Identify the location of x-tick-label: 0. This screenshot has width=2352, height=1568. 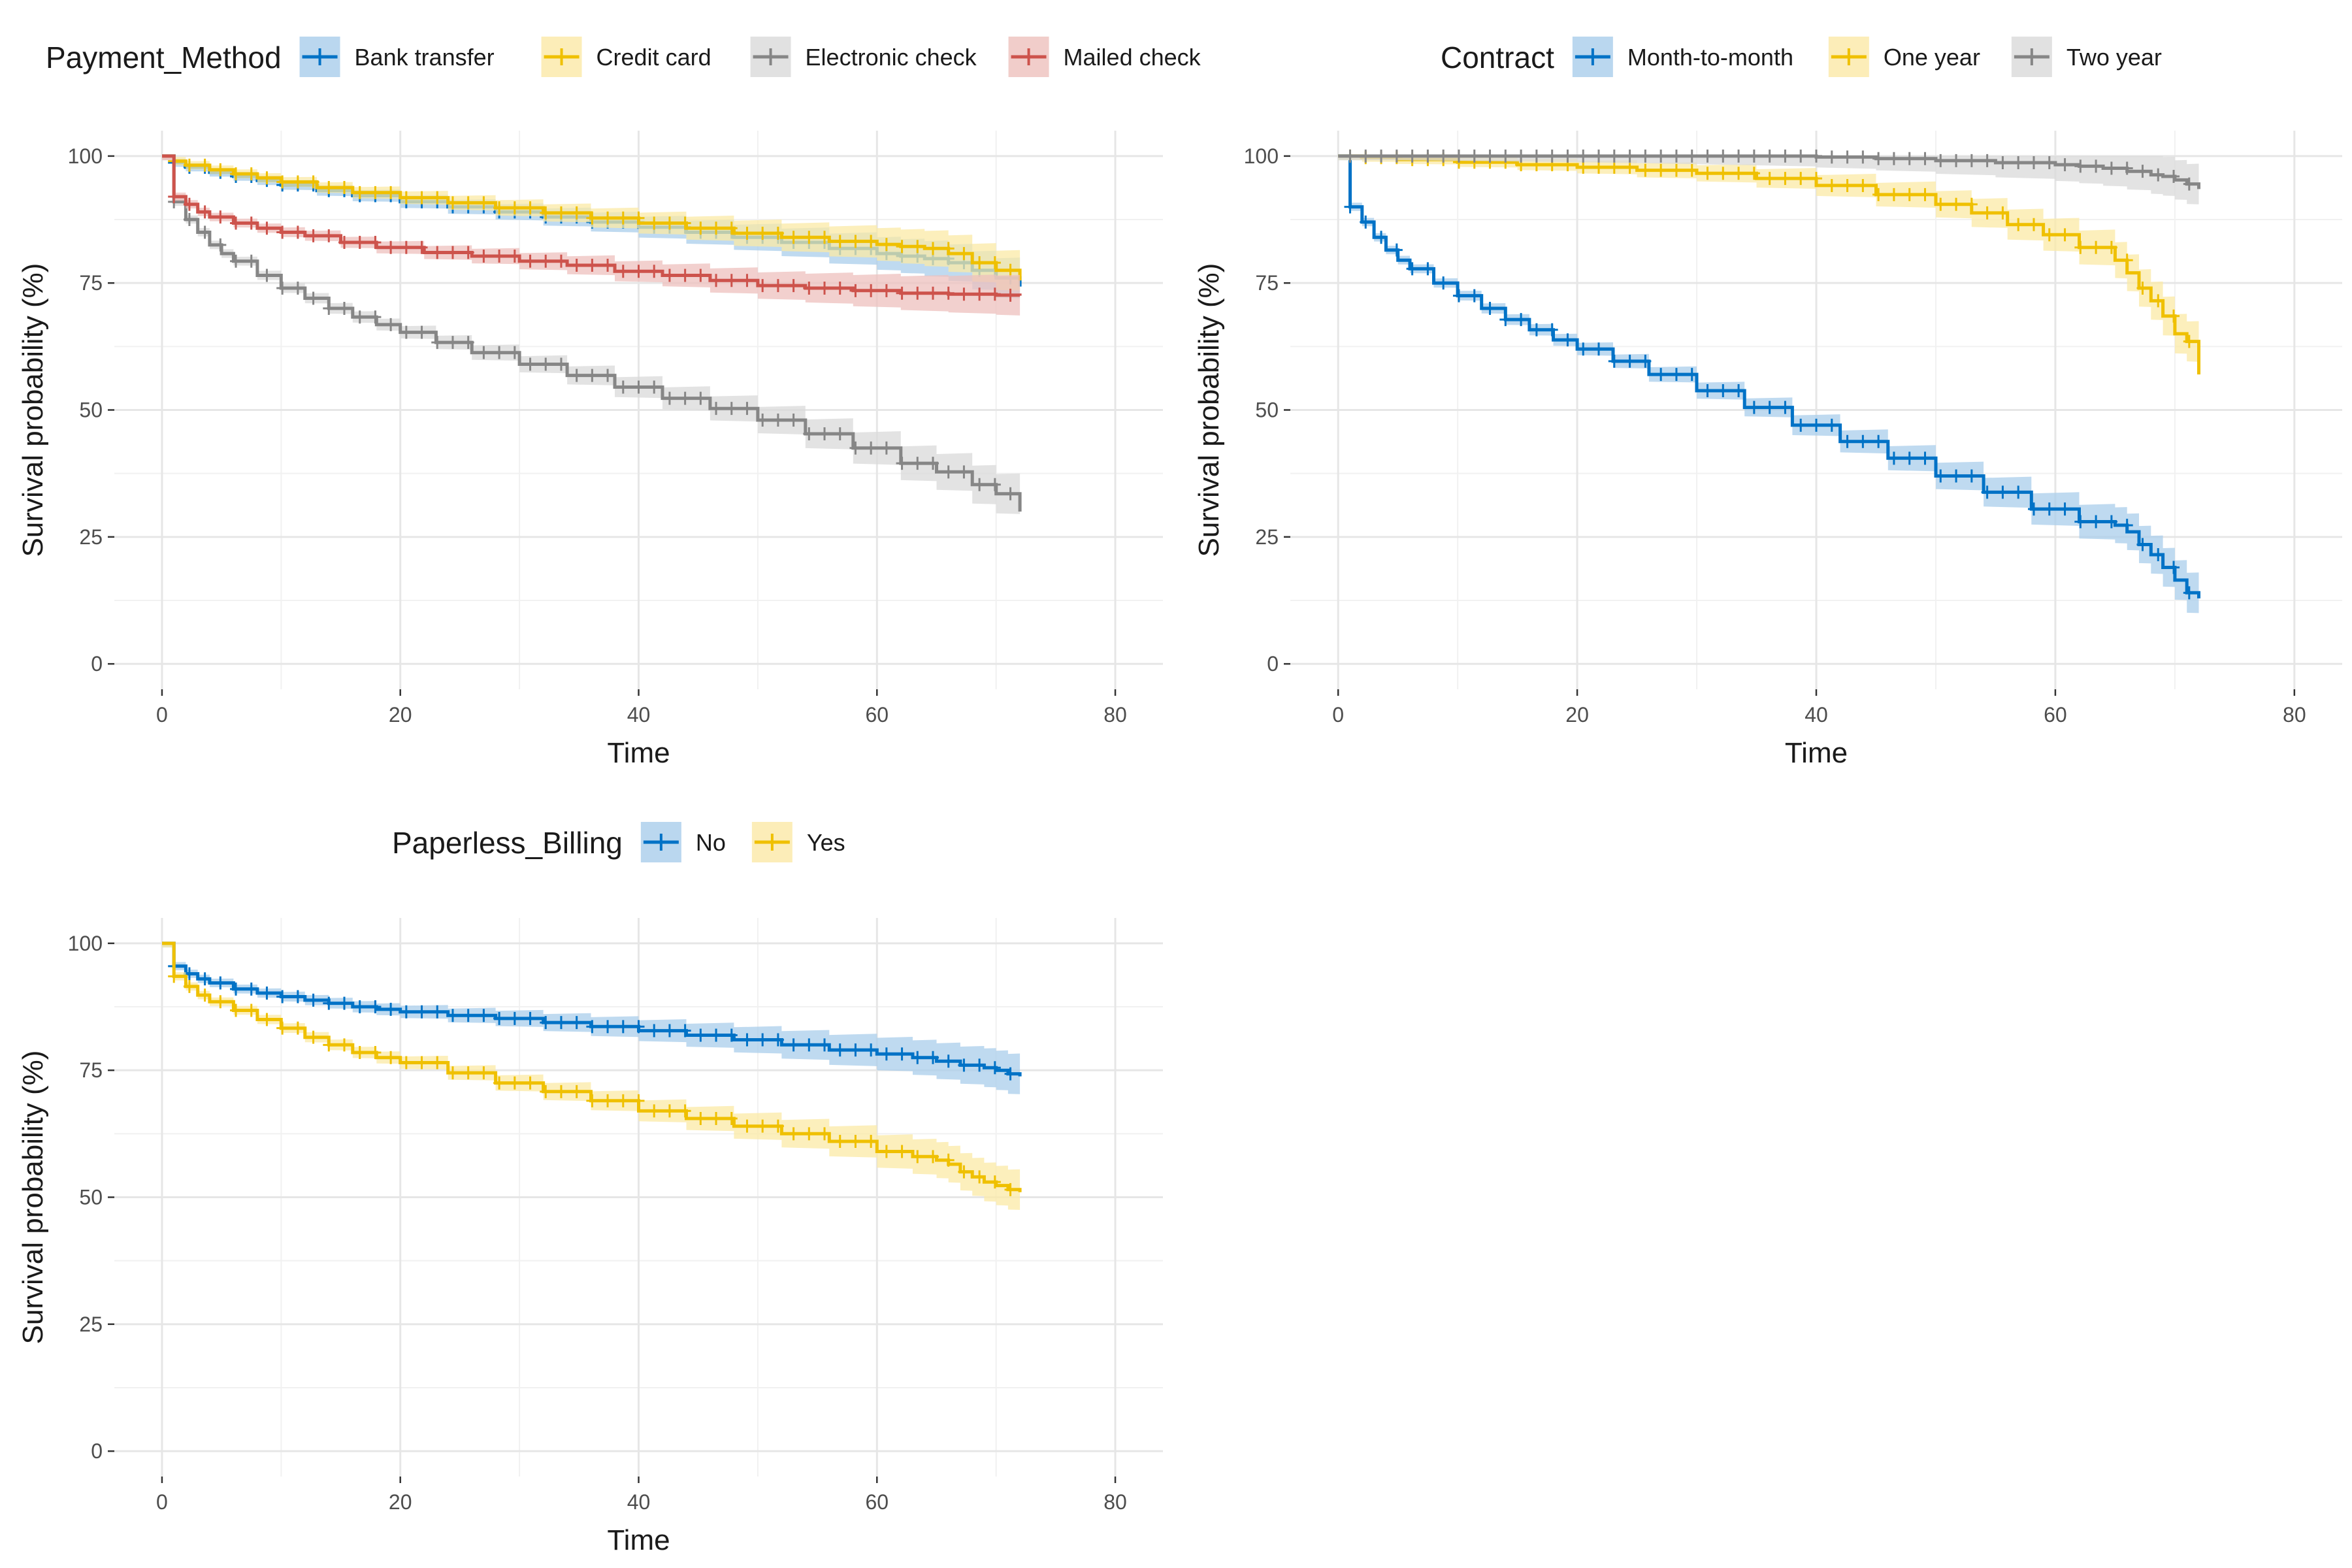
(1338, 715).